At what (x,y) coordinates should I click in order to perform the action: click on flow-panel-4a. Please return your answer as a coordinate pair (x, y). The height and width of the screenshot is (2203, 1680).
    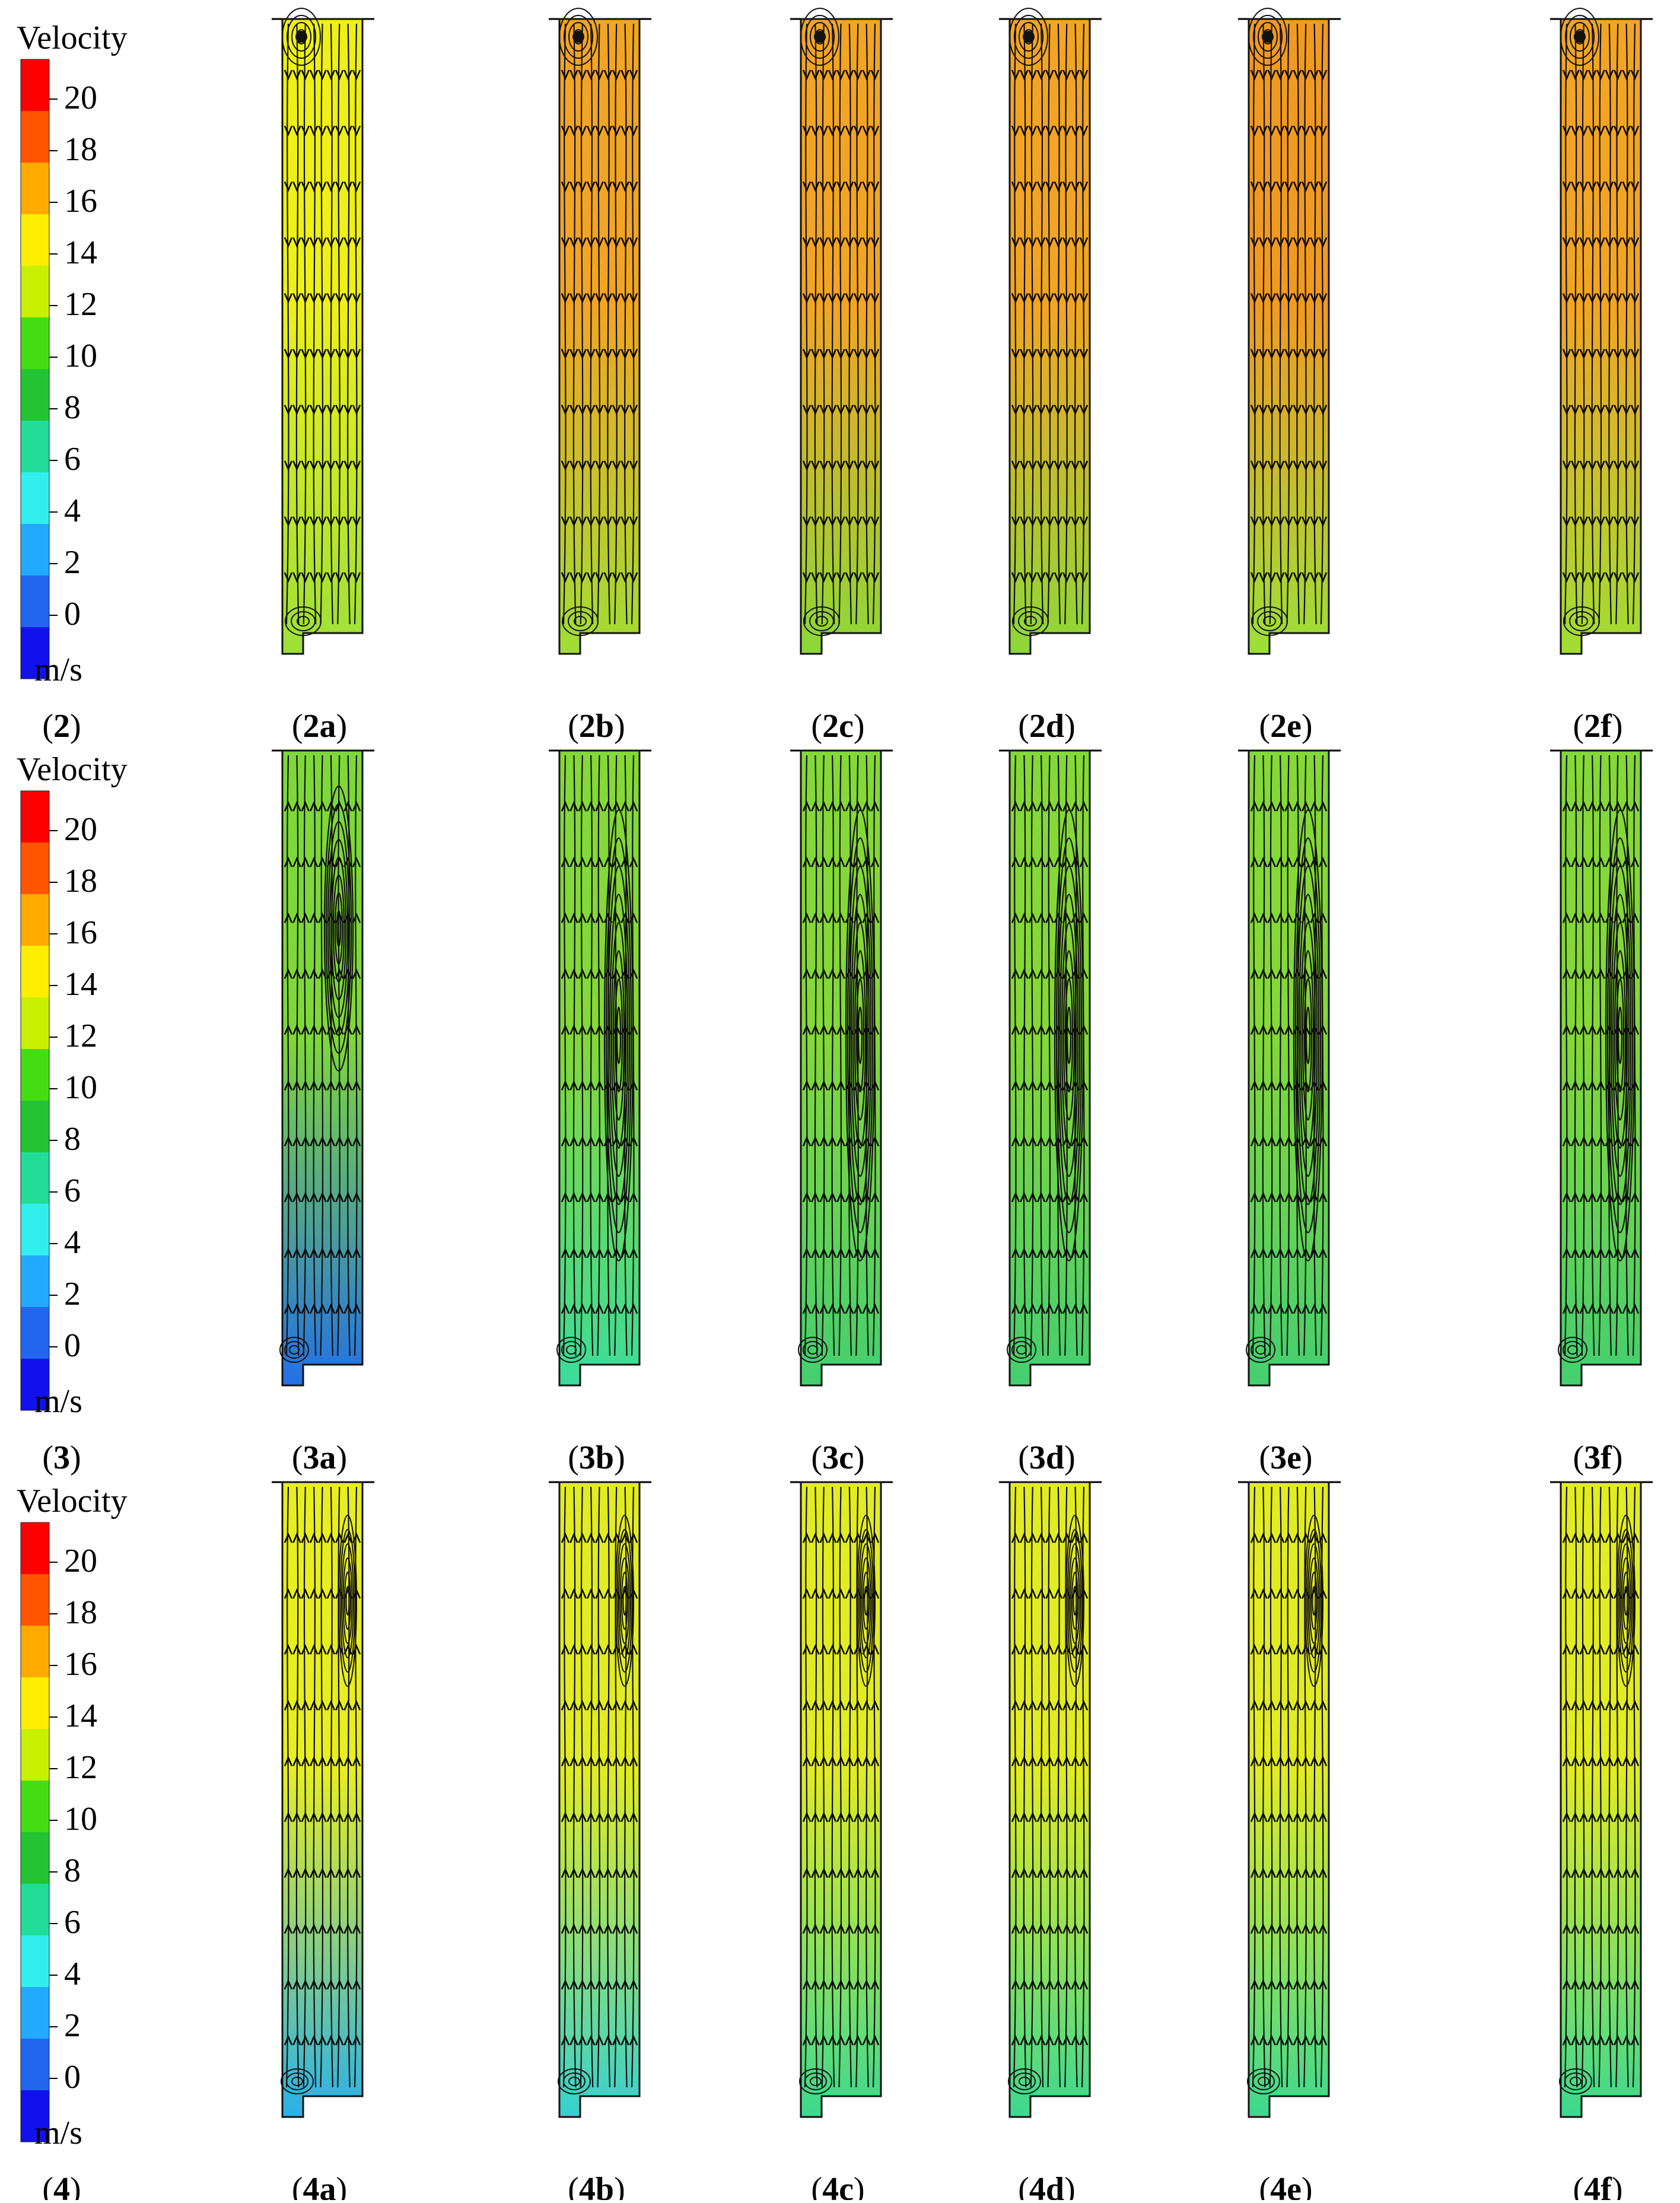
    Looking at the image, I should click on (323, 1799).